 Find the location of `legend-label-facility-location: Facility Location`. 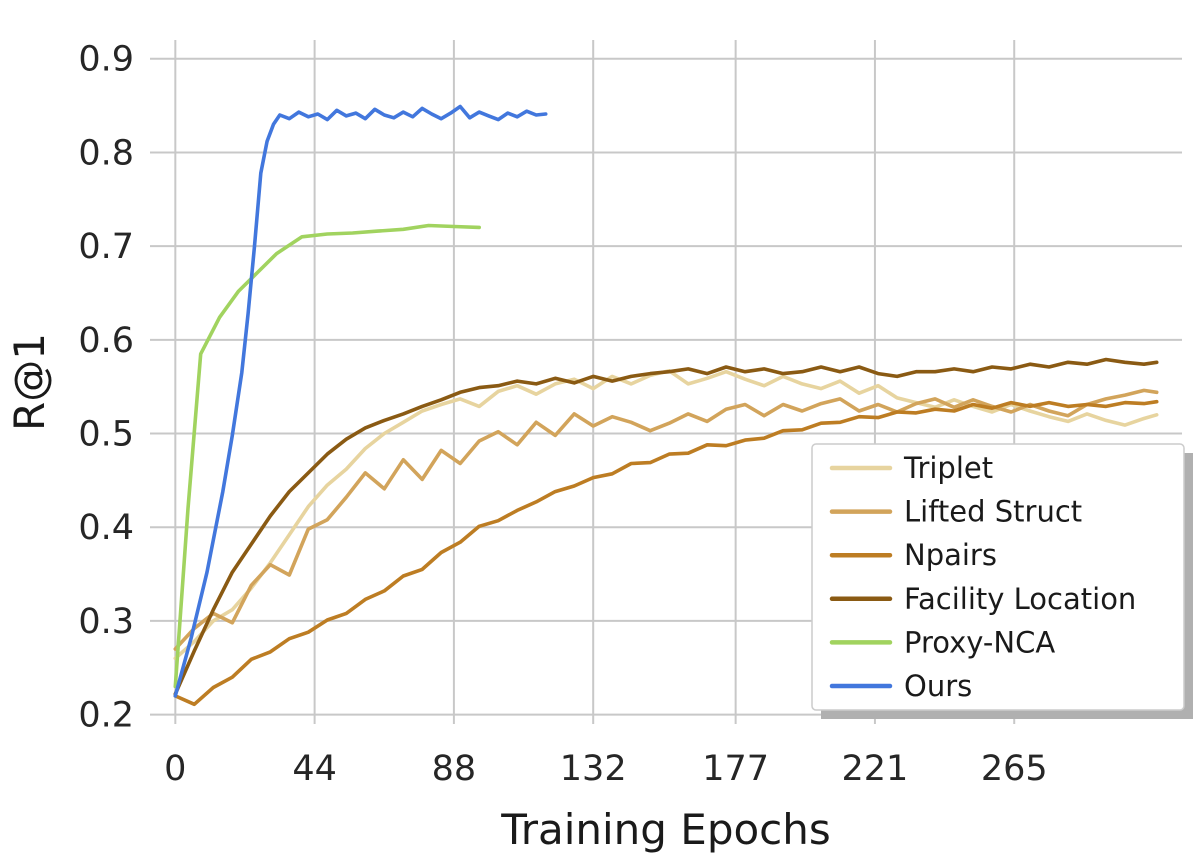

legend-label-facility-location: Facility Location is located at coordinates (1020, 599).